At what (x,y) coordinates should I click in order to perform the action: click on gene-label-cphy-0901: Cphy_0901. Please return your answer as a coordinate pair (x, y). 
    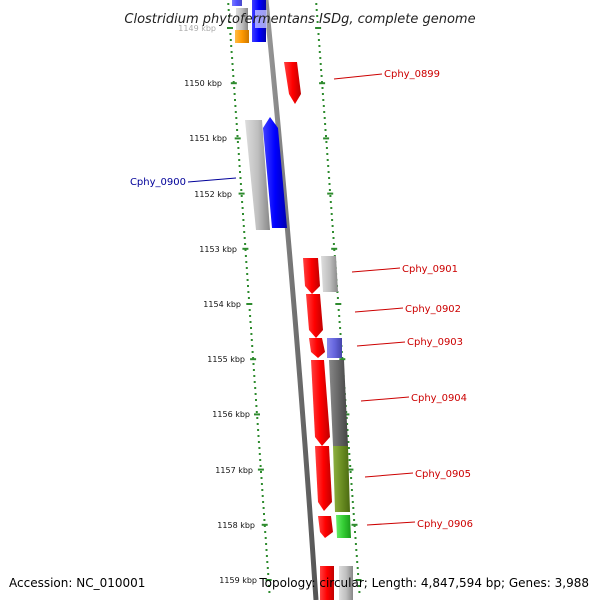
    Looking at the image, I should click on (430, 269).